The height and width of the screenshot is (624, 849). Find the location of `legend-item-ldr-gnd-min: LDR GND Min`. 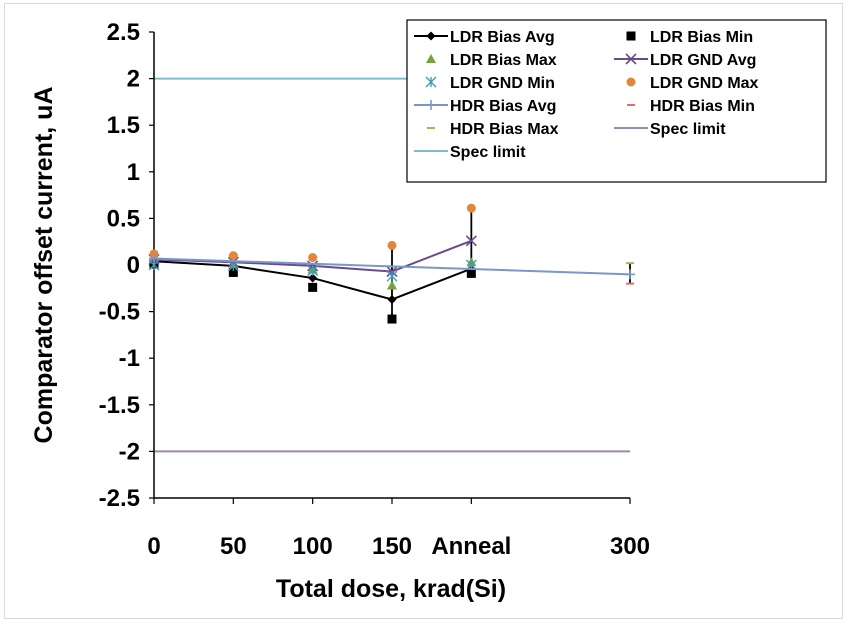

legend-item-ldr-gnd-min: LDR GND Min is located at coordinates (490, 83).